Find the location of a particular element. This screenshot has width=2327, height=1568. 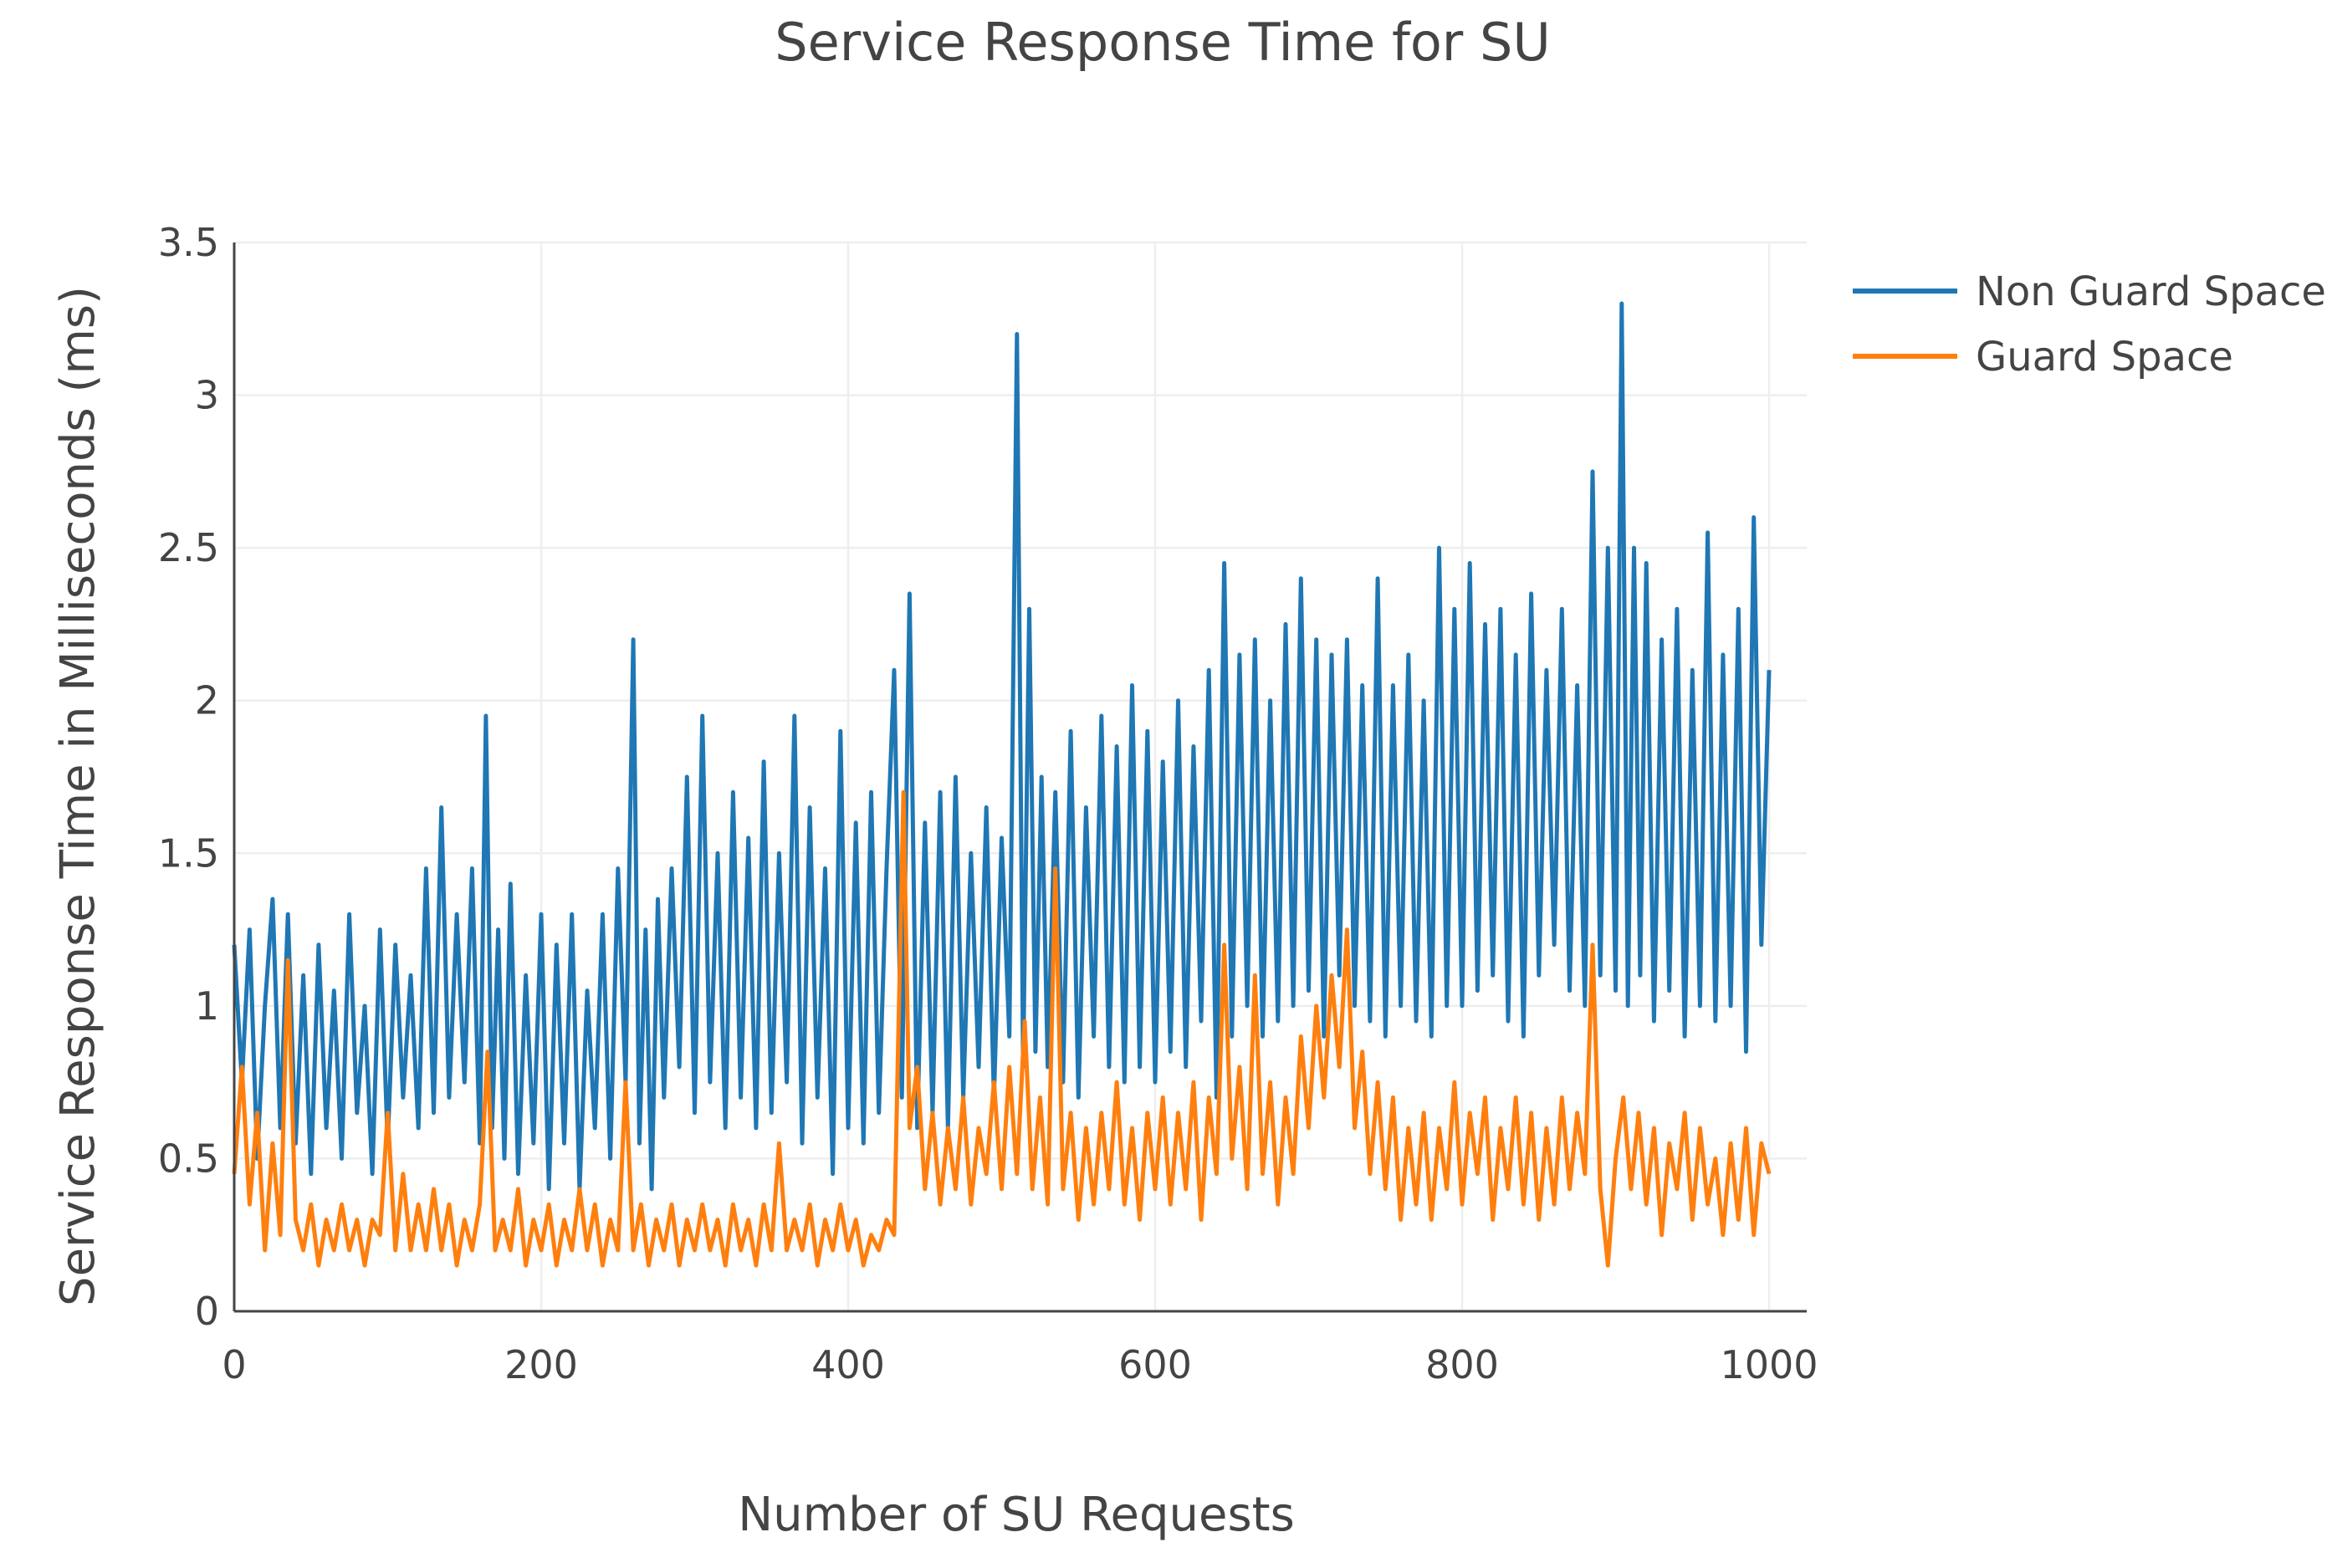

legend: Non Guard Space Guard Space is located at coordinates (2089, 324).